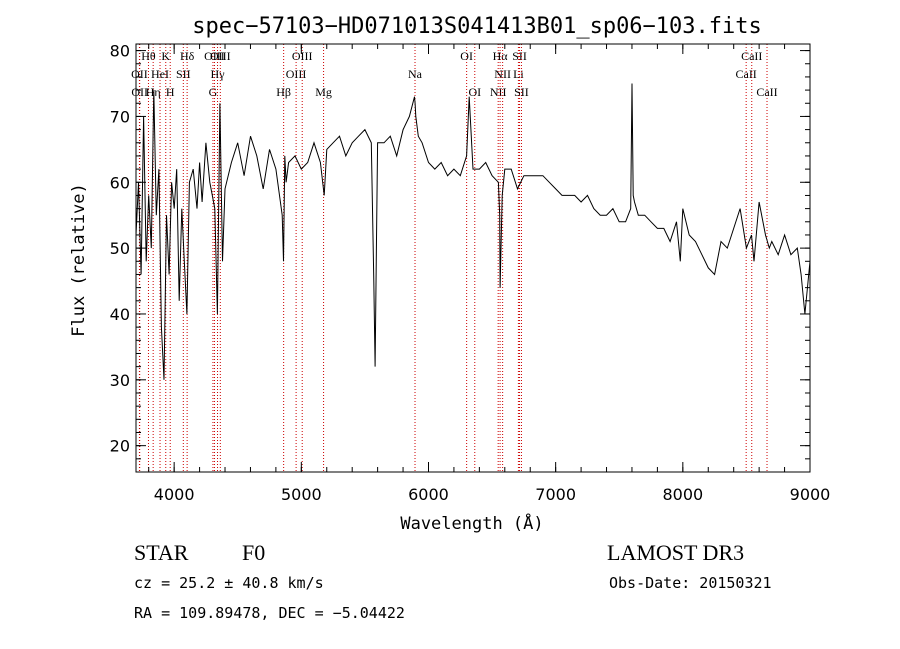 Image resolution: width=900 pixels, height=649 pixels. I want to click on line-marker-label: K, so click(165, 56).